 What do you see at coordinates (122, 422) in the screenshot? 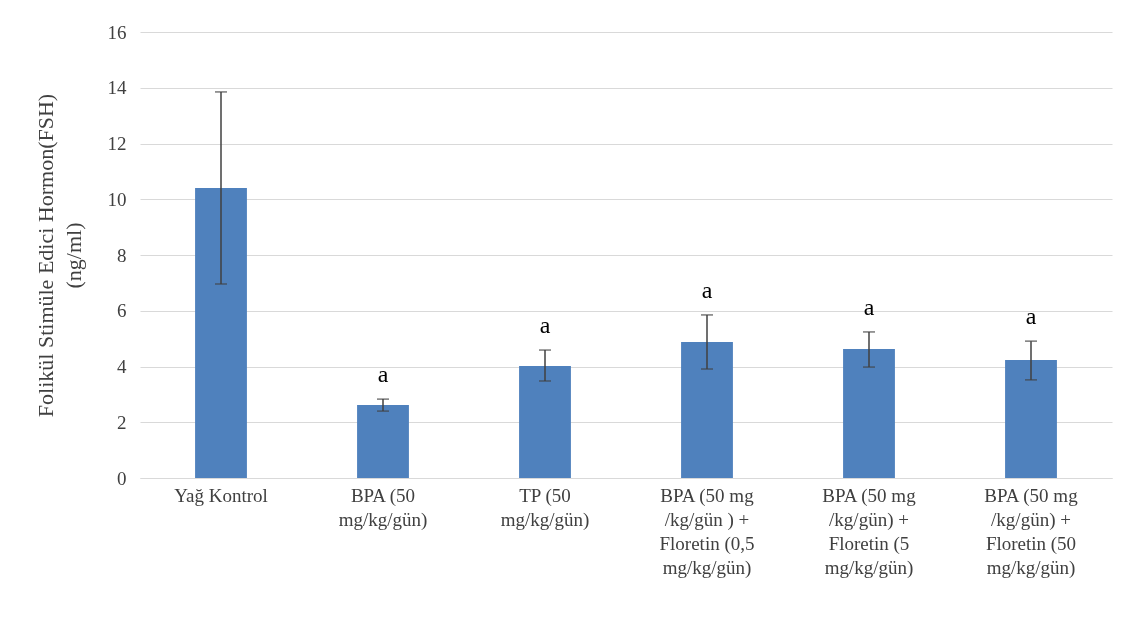
I see `y-tick-label: 2` at bounding box center [122, 422].